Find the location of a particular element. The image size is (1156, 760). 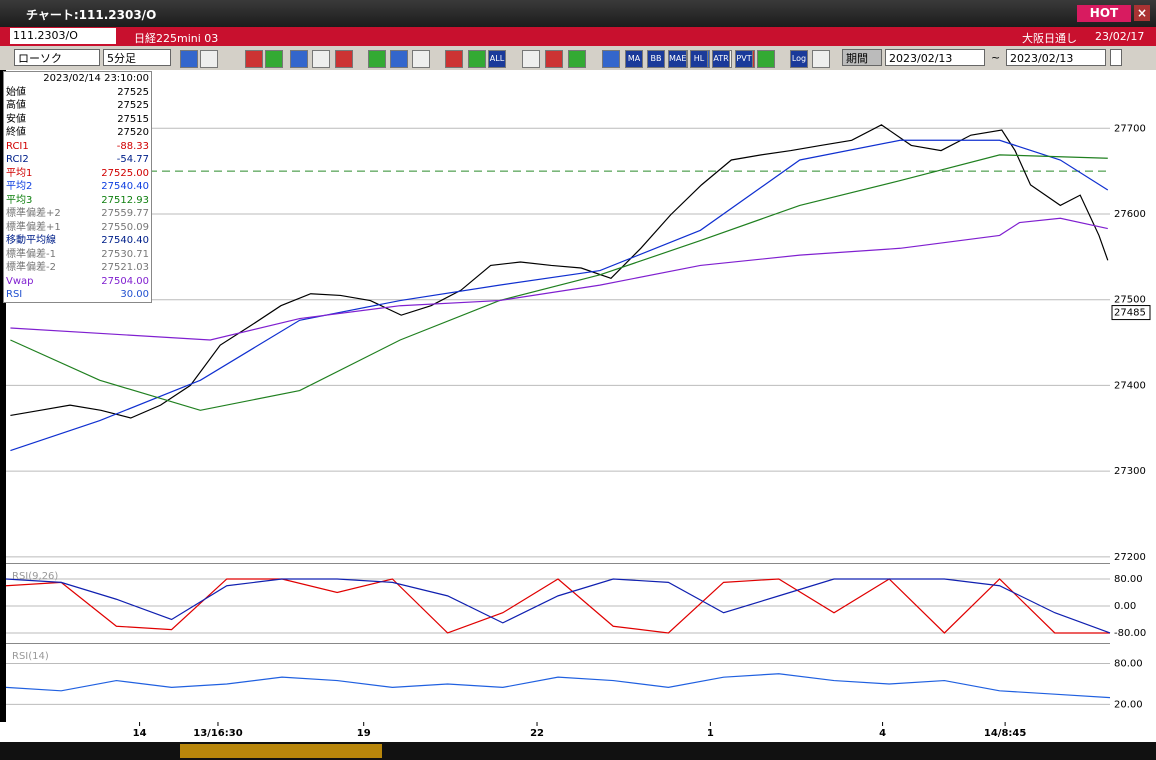

x-tick-label: 14/8:45 is located at coordinates (1005, 733).